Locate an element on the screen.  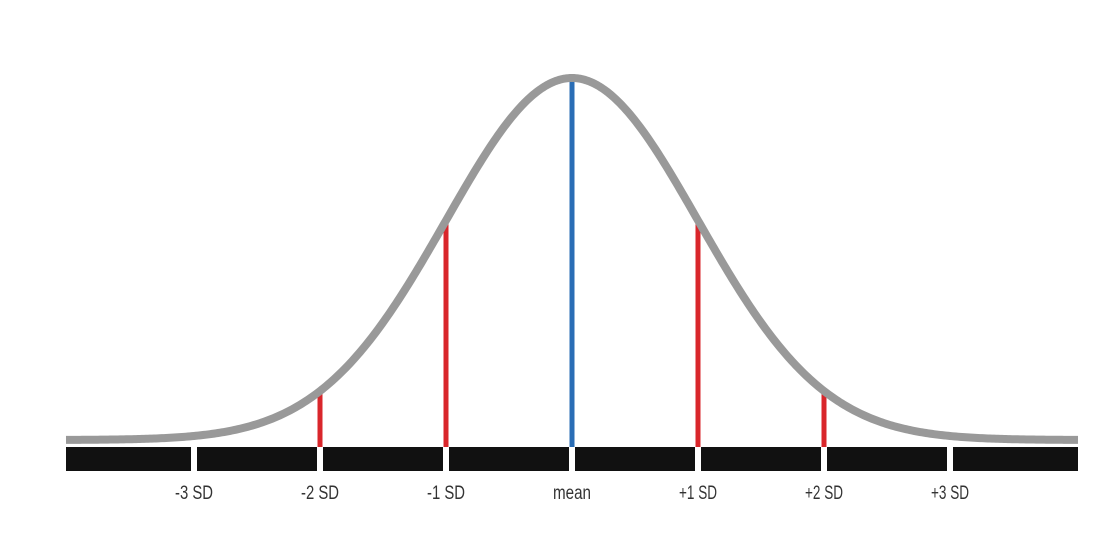
axis-label: +1 SD is located at coordinates (698, 493).